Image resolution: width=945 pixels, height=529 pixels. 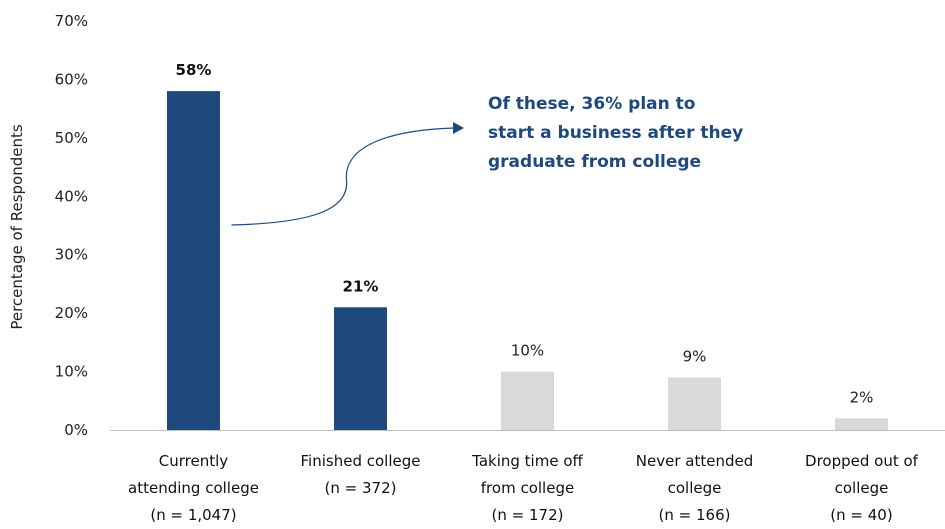 What do you see at coordinates (862, 397) in the screenshot?
I see `data-label: 2%` at bounding box center [862, 397].